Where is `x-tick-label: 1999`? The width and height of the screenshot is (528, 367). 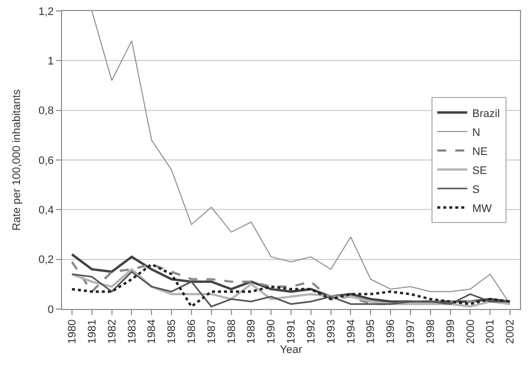 x-tick-label: 1999 is located at coordinates (450, 331).